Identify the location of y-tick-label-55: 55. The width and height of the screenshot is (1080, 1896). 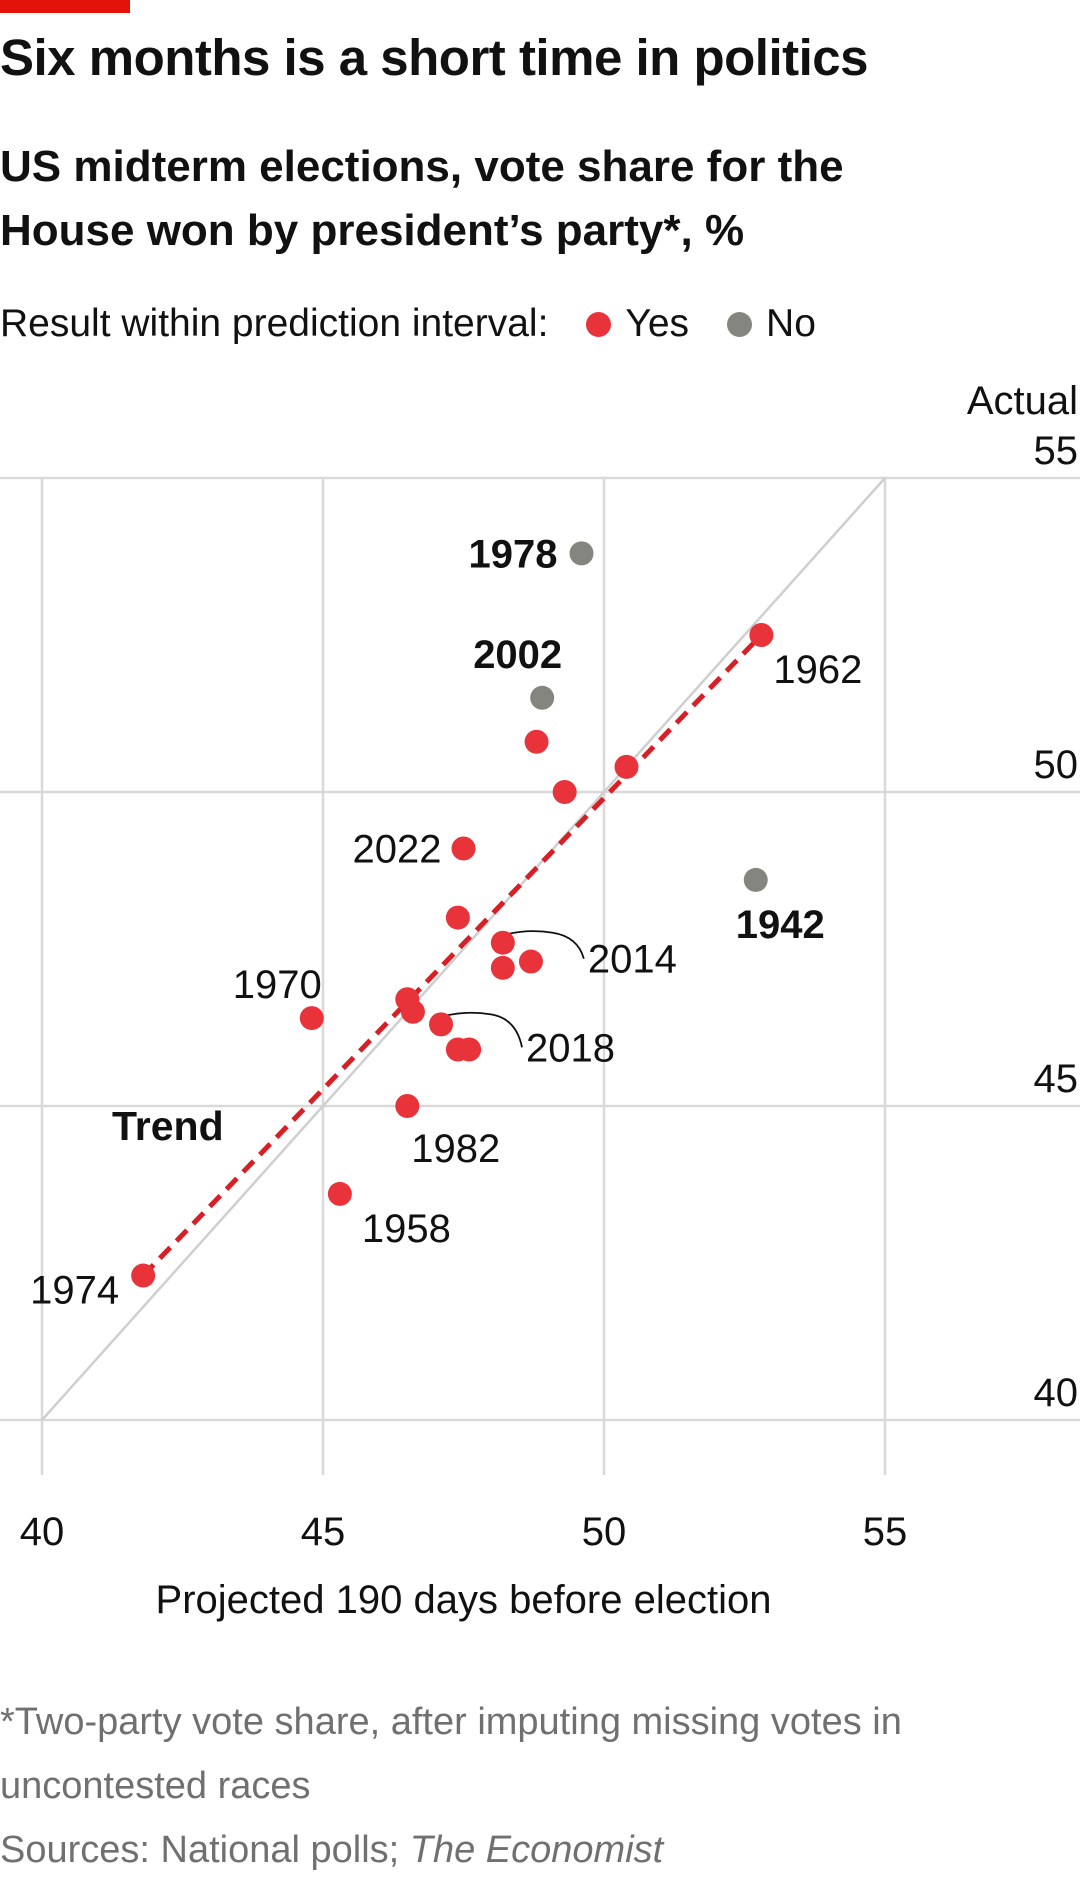
(1056, 451).